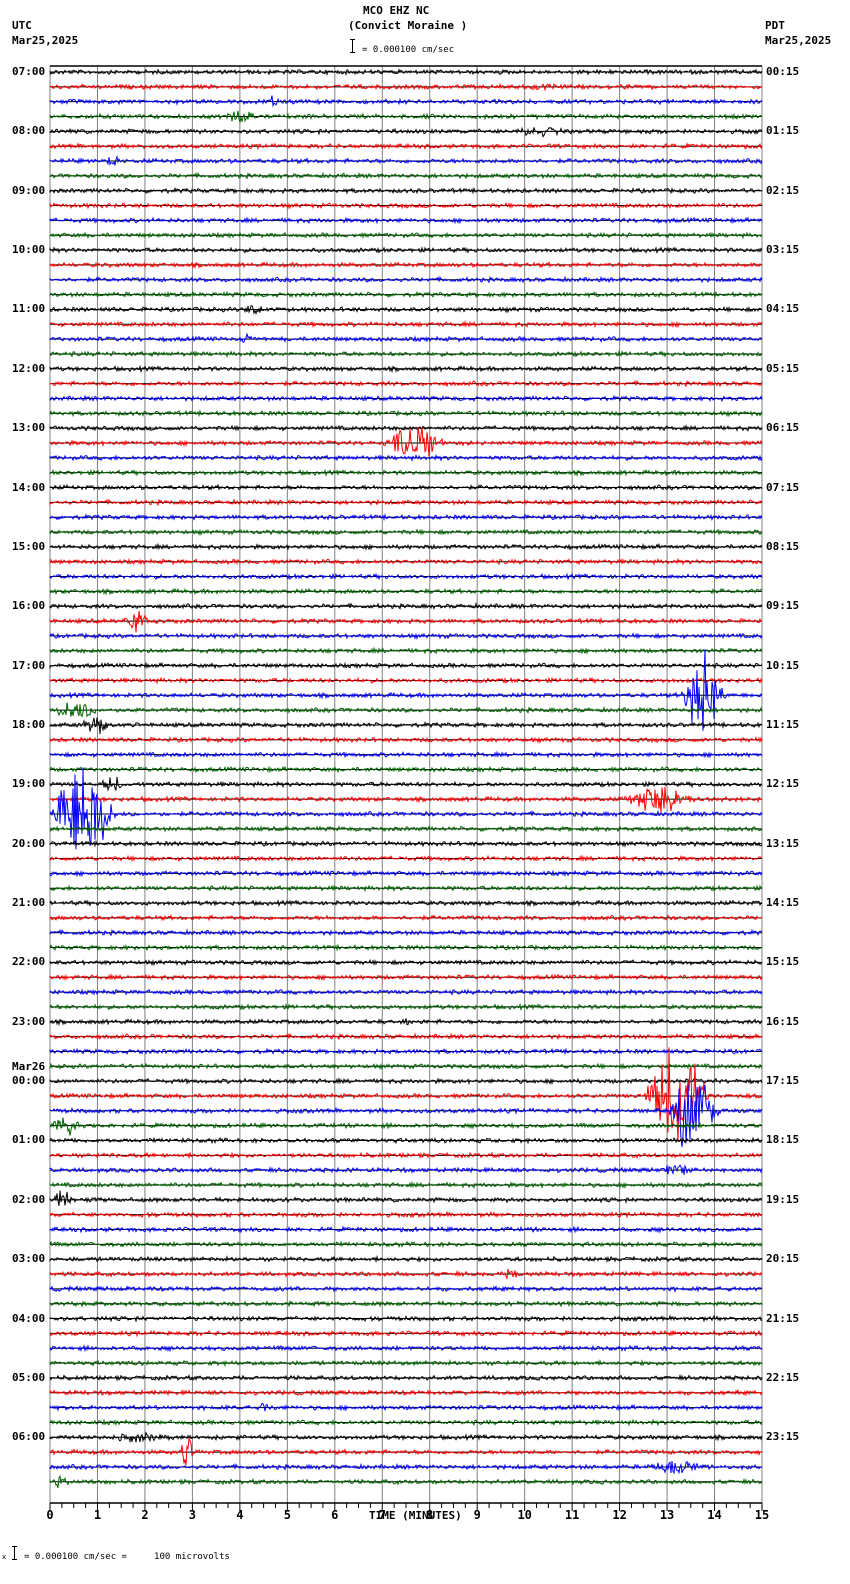 This screenshot has width=850, height=1584. What do you see at coordinates (783, 131) in the screenshot?
I see `pdt-time-label: 01:15` at bounding box center [783, 131].